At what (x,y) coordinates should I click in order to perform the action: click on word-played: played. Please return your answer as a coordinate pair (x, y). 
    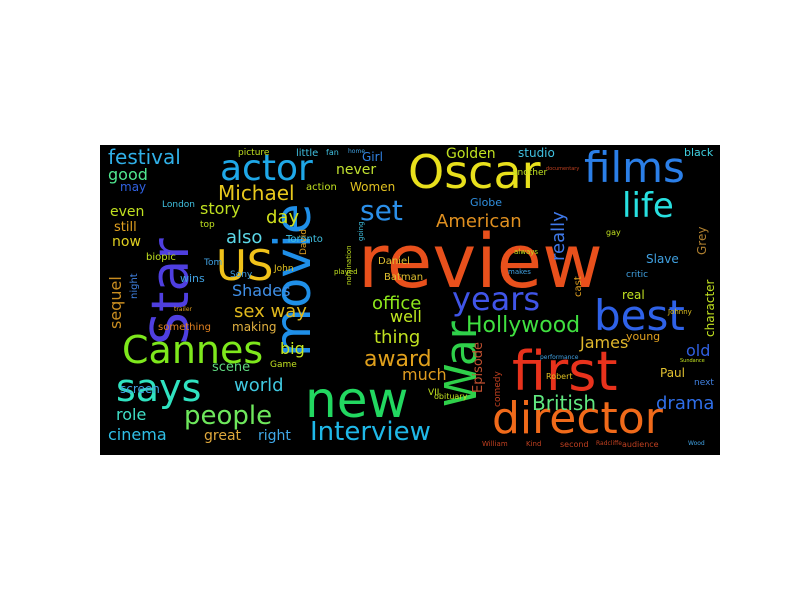
    Looking at the image, I should click on (346, 272).